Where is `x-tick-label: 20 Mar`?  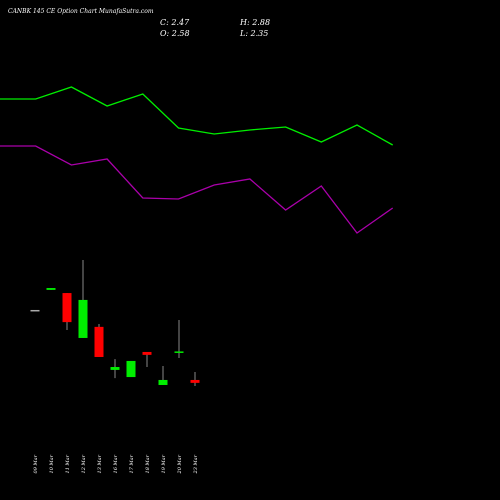
x-tick-label: 20 Mar is located at coordinates (180, 464).